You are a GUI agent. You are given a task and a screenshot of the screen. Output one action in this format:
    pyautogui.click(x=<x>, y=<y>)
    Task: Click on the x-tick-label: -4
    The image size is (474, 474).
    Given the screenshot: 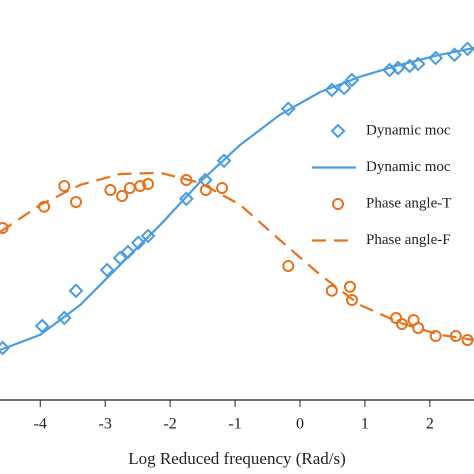 What is the action you would take?
    pyautogui.click(x=40, y=424)
    